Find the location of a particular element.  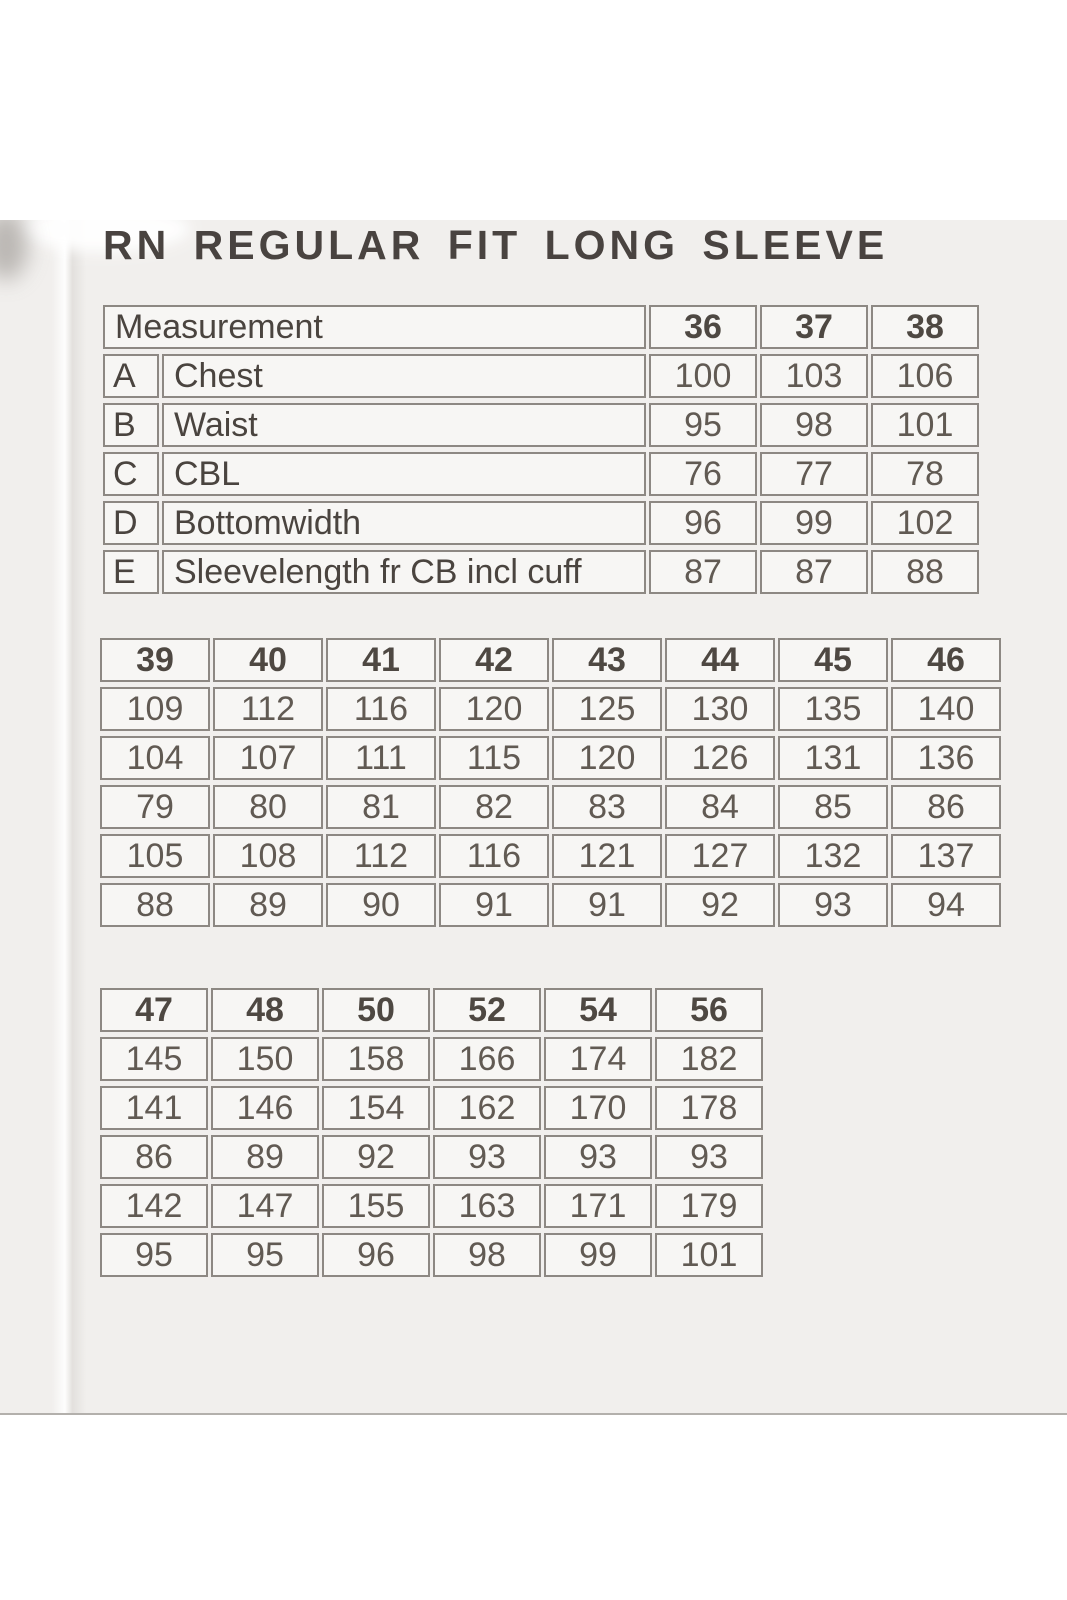

measurement-name-cell: Chest is located at coordinates (404, 376).